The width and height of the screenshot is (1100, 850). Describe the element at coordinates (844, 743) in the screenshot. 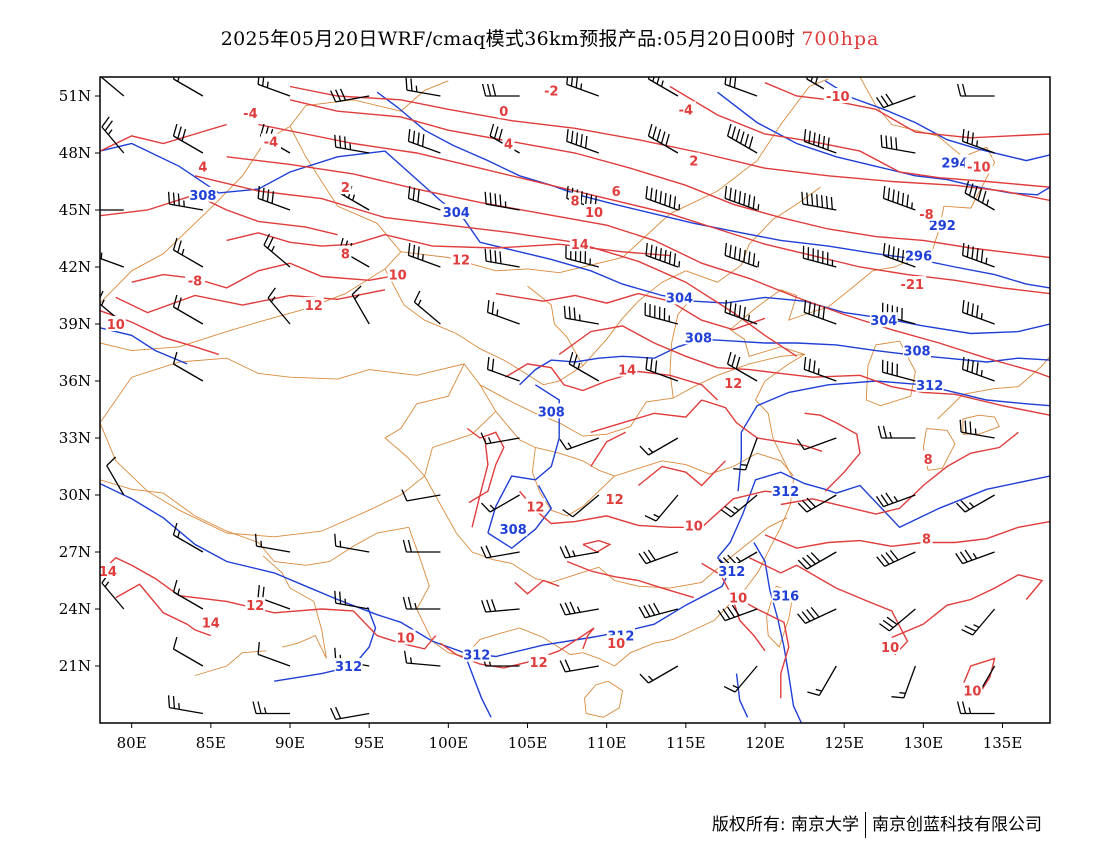

I see `lon-tick-label: 125E` at that location.